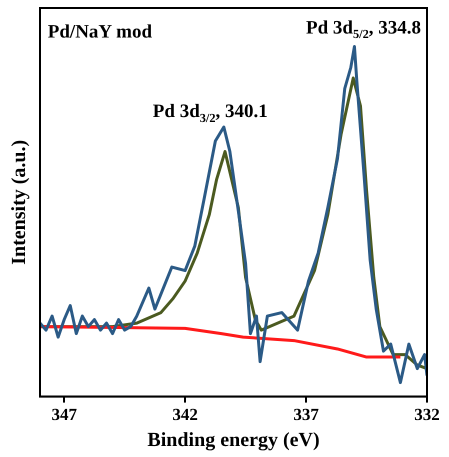 This screenshot has height=457, width=449. I want to click on x-tick-label: 347, so click(64, 414).